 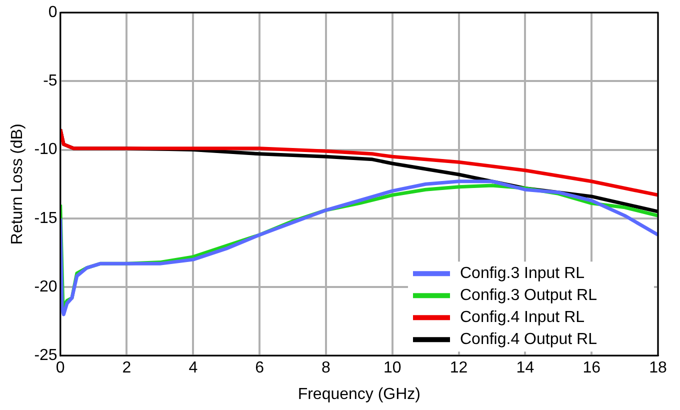 What do you see at coordinates (46, 218) in the screenshot?
I see `y-tick-label: -15` at bounding box center [46, 218].